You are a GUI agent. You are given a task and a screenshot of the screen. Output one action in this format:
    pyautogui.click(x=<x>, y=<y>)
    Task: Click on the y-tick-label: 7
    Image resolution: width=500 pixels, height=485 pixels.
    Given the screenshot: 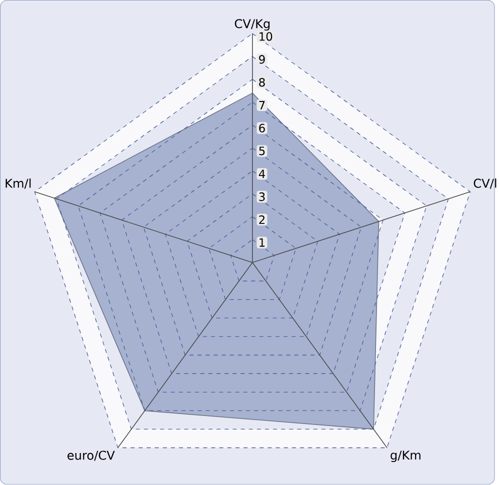 What is the action you would take?
    pyautogui.click(x=262, y=105)
    